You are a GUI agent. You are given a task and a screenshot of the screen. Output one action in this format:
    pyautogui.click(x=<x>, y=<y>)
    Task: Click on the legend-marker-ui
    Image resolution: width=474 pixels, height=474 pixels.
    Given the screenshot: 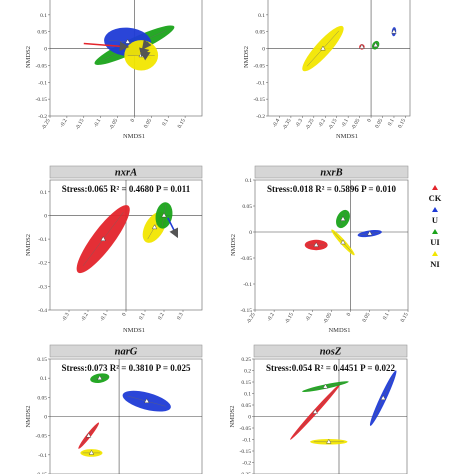 What is the action you would take?
    pyautogui.click(x=435, y=231)
    